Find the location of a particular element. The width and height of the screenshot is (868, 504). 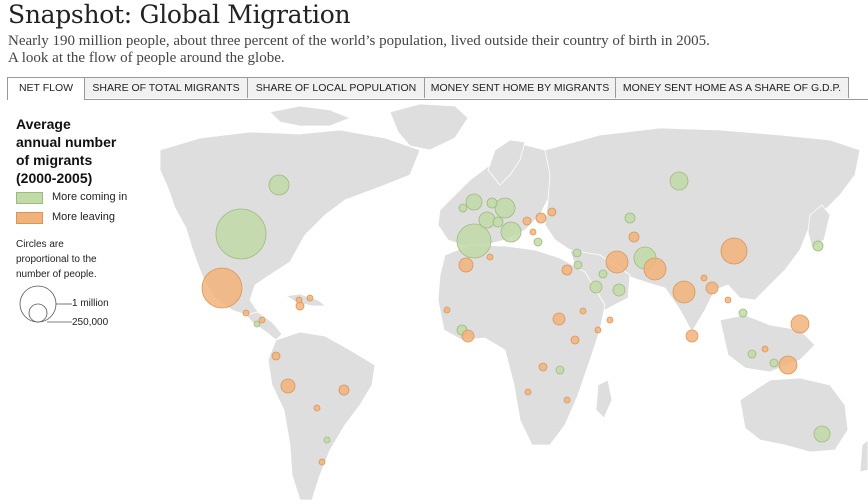

land-caribbean is located at coordinates (306, 300).